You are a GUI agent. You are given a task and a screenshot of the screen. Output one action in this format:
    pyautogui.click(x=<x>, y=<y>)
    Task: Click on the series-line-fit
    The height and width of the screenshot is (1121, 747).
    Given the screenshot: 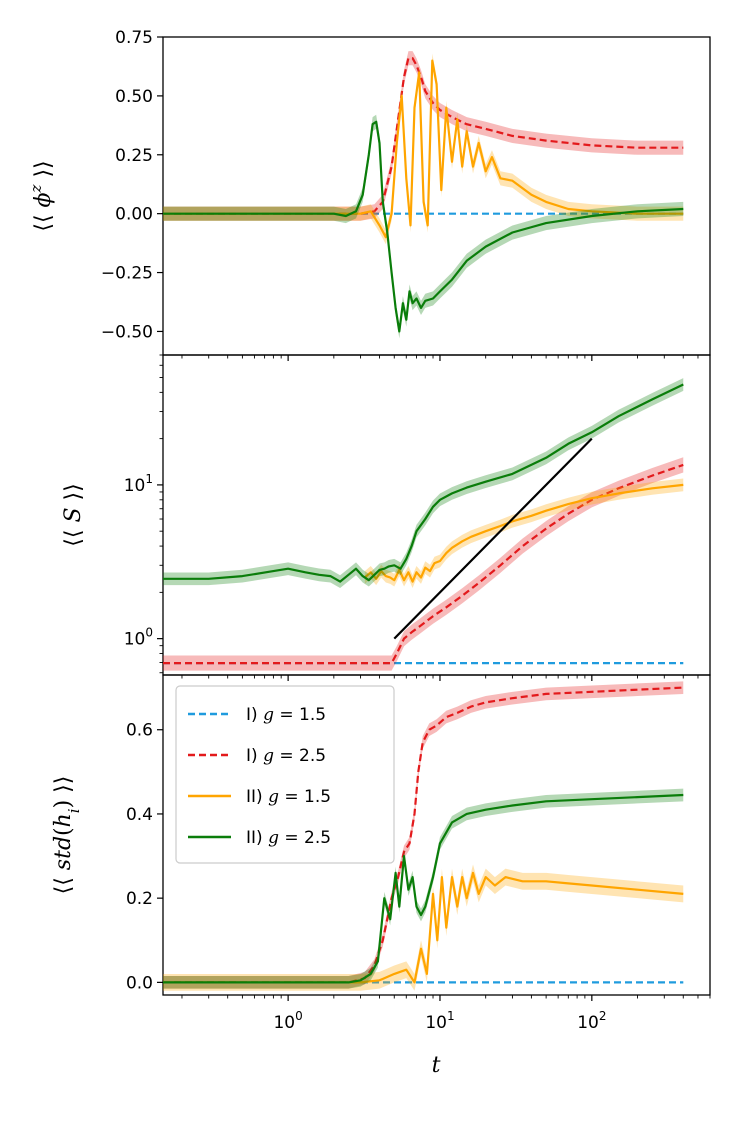 What is the action you would take?
    pyautogui.click(x=493, y=538)
    